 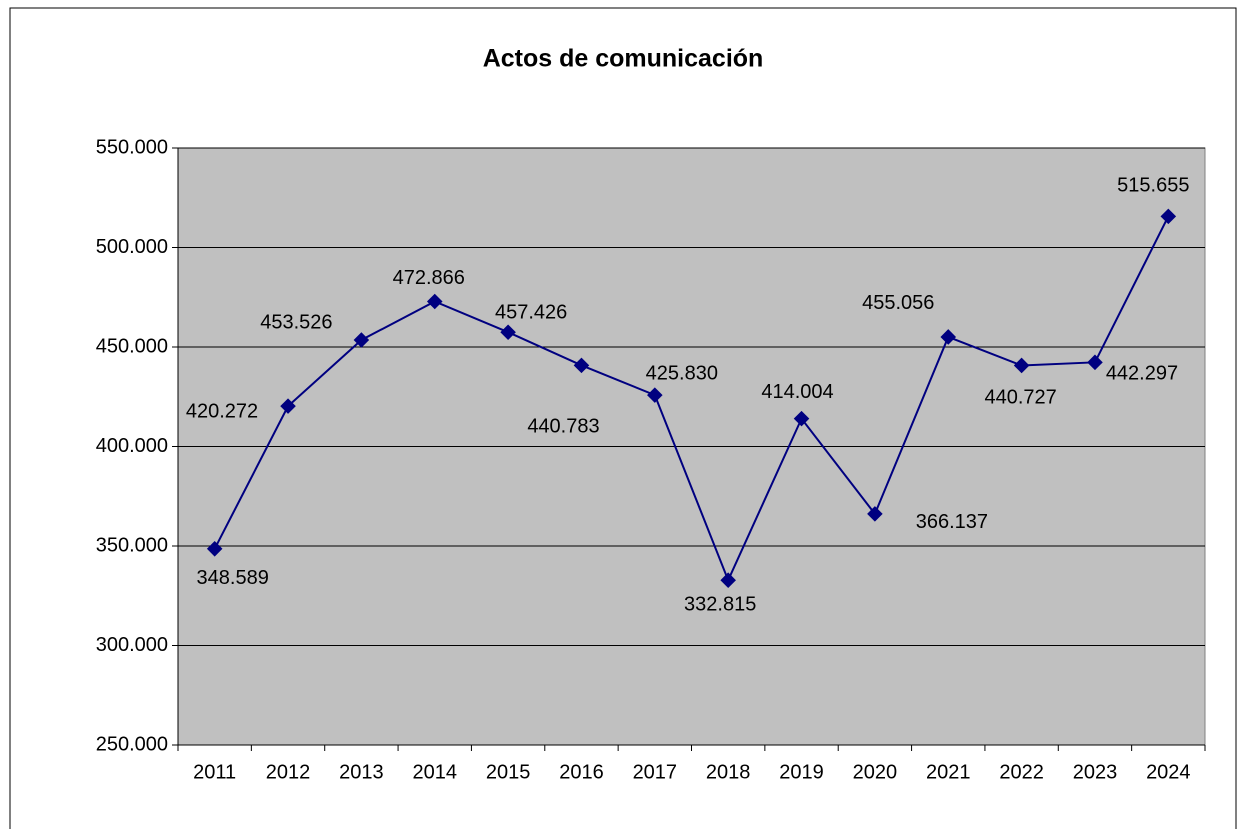 I want to click on data-label: 440.727, so click(x=1020, y=398).